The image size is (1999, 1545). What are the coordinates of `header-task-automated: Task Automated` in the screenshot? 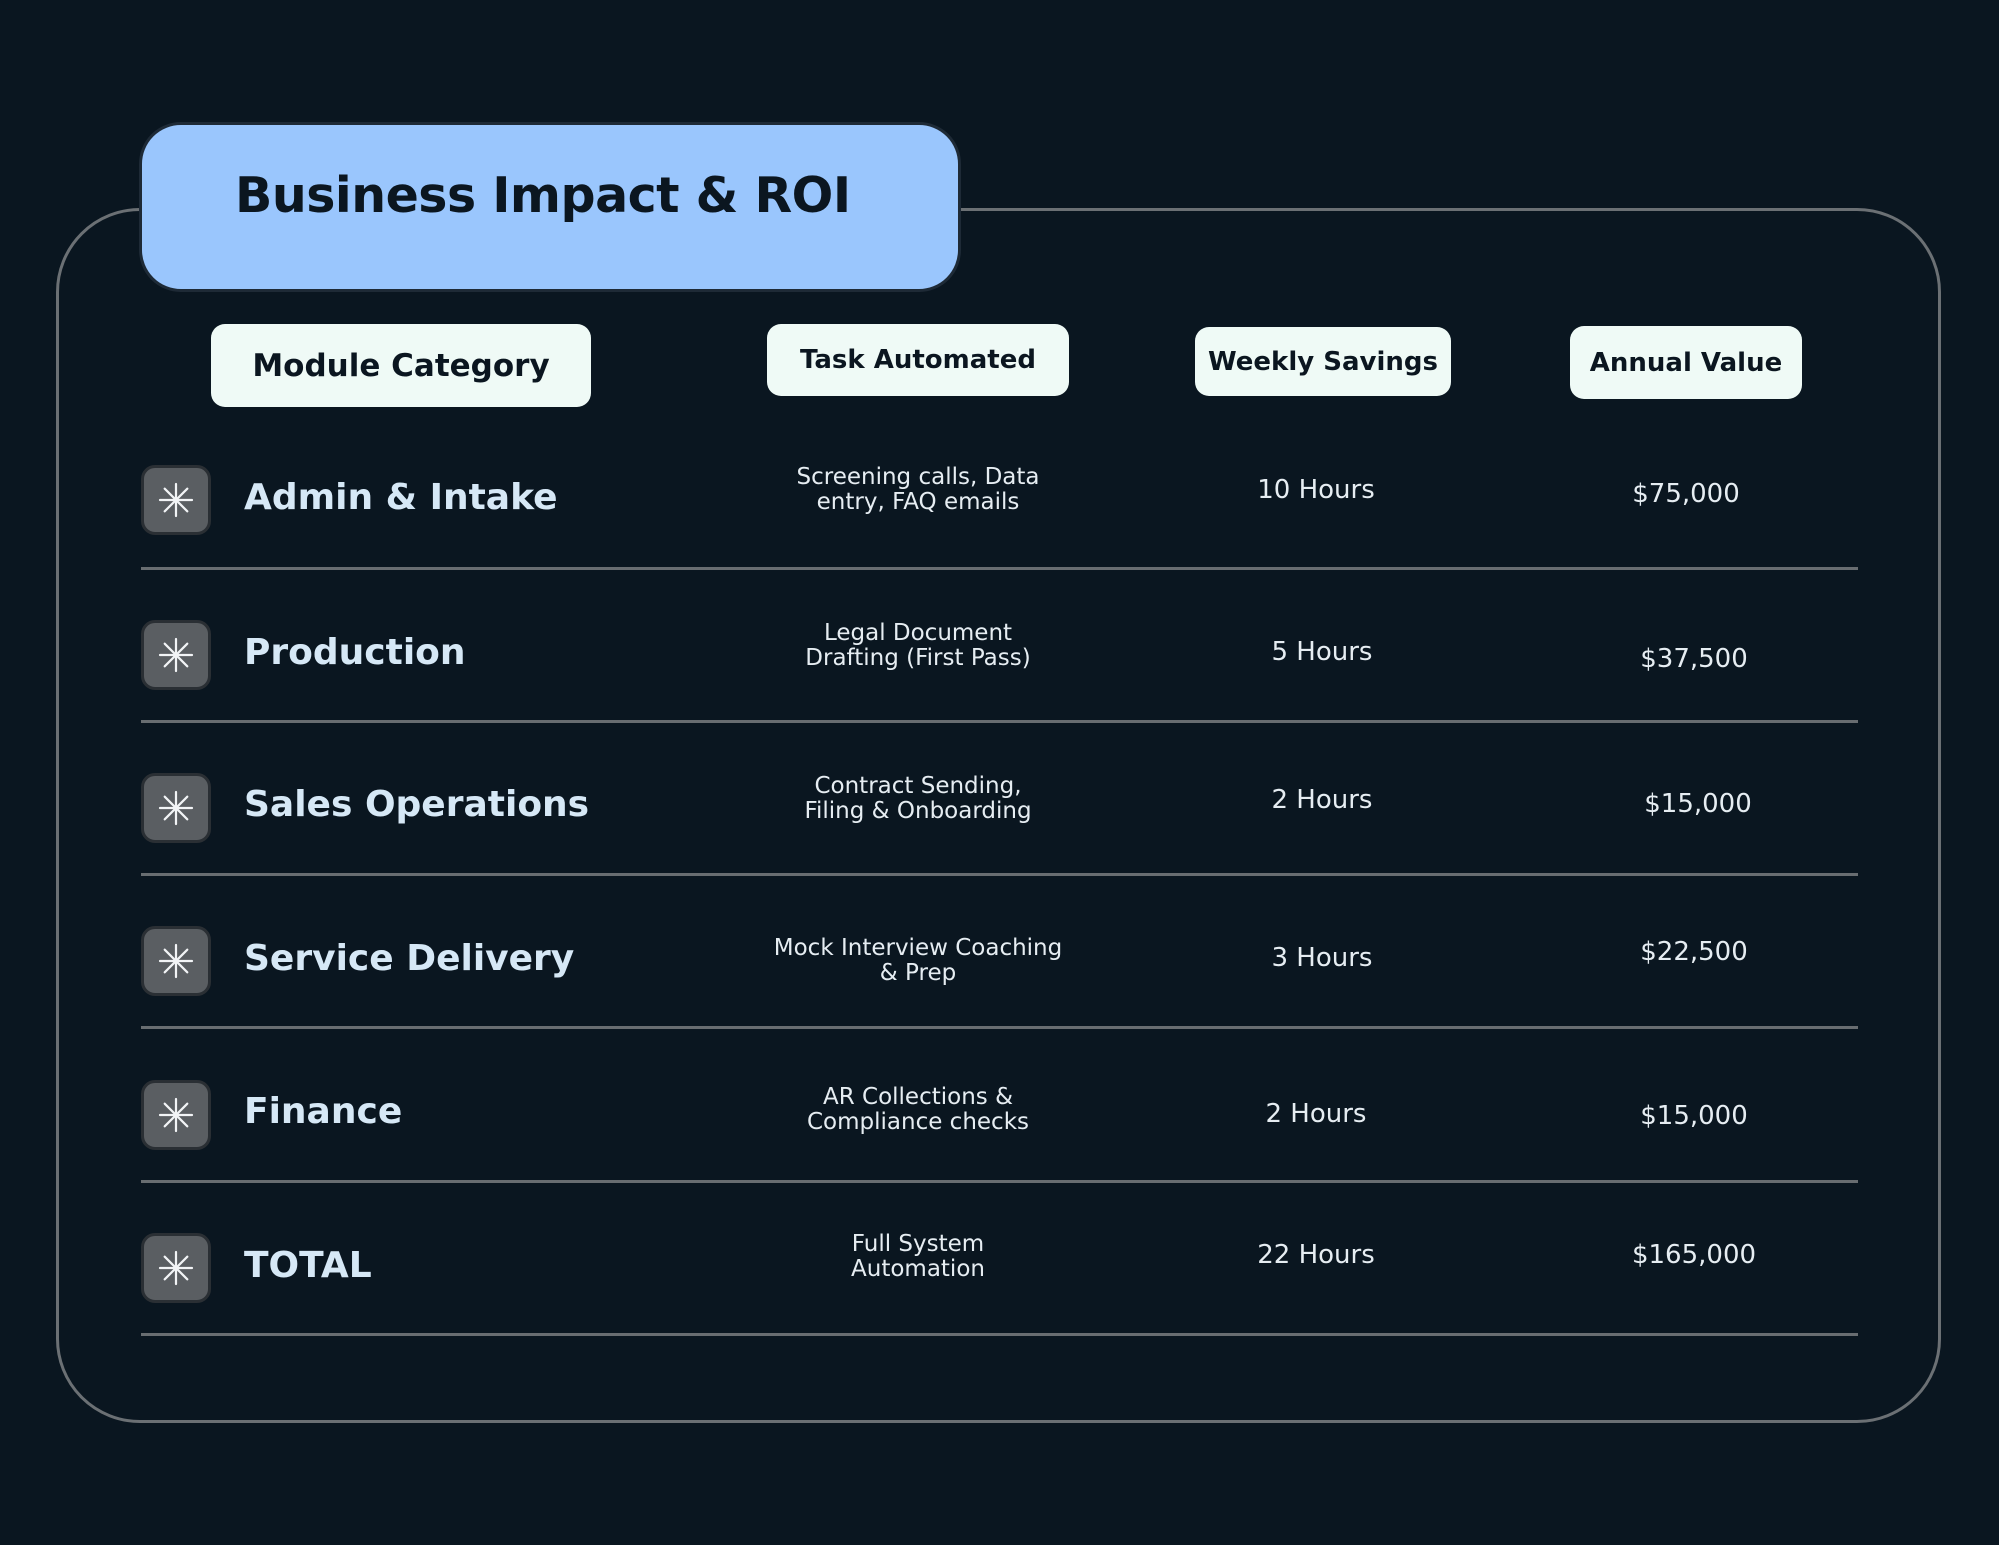 It's located at (918, 360).